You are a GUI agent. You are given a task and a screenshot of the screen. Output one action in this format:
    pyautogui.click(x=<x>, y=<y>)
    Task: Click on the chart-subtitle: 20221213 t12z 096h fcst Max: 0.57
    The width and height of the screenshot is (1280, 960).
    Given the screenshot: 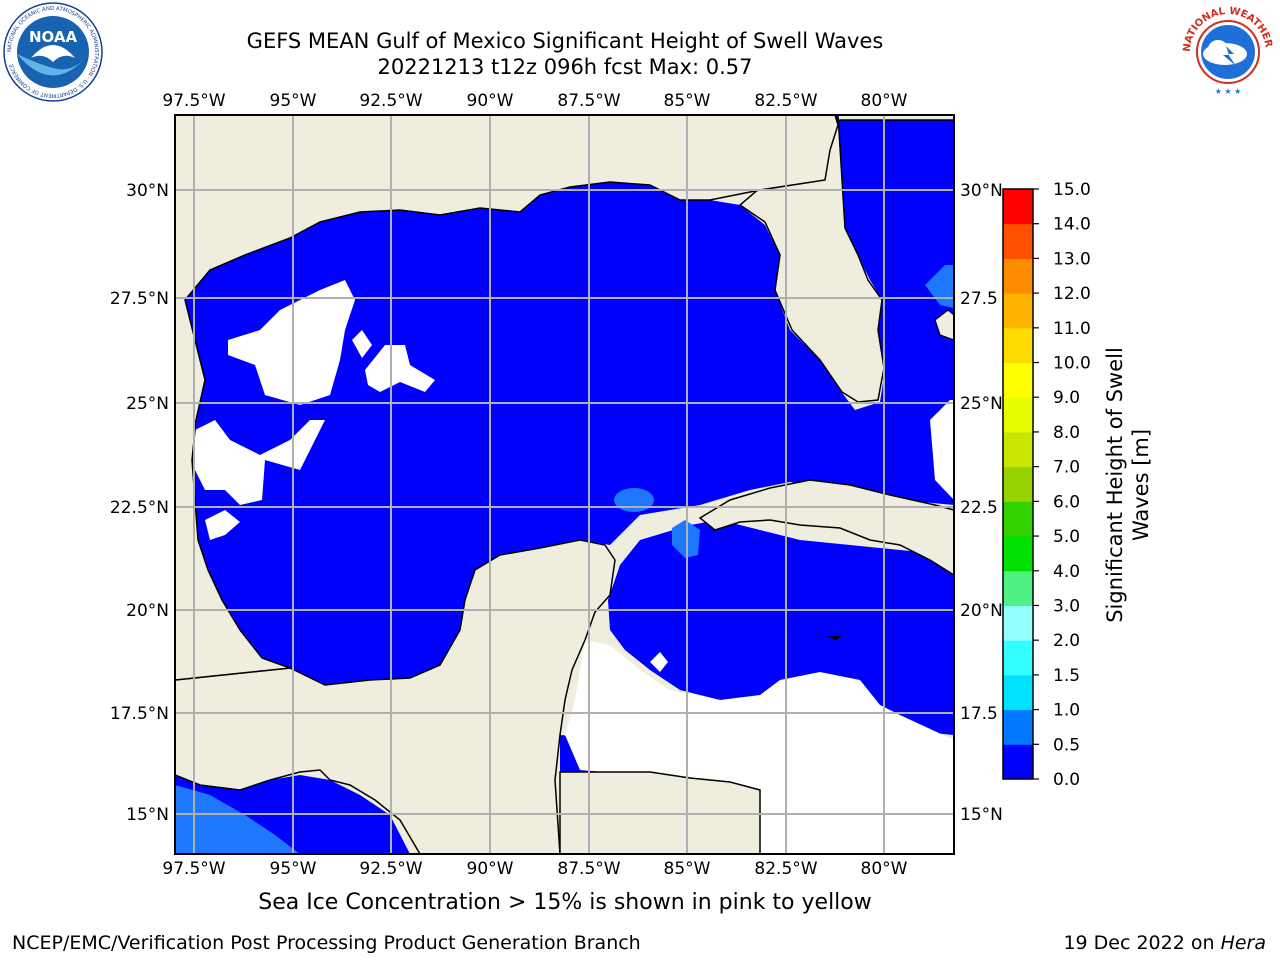 What is the action you would take?
    pyautogui.click(x=565, y=67)
    